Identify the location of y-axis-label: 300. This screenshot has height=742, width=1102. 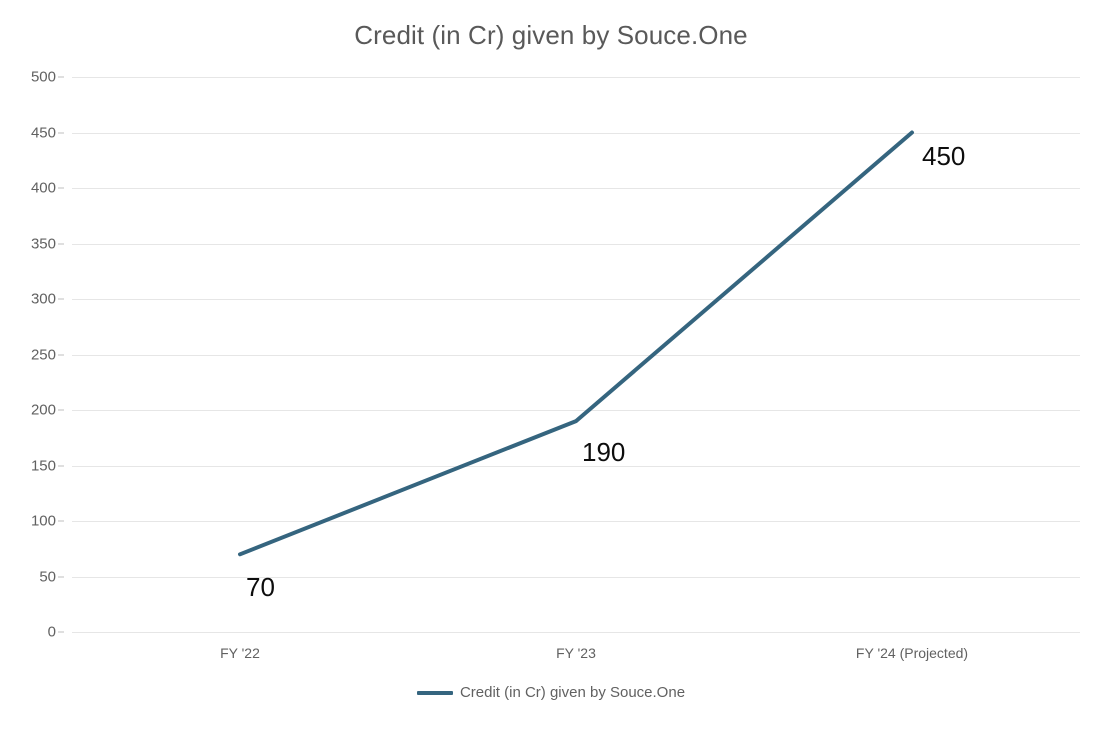
(43, 299).